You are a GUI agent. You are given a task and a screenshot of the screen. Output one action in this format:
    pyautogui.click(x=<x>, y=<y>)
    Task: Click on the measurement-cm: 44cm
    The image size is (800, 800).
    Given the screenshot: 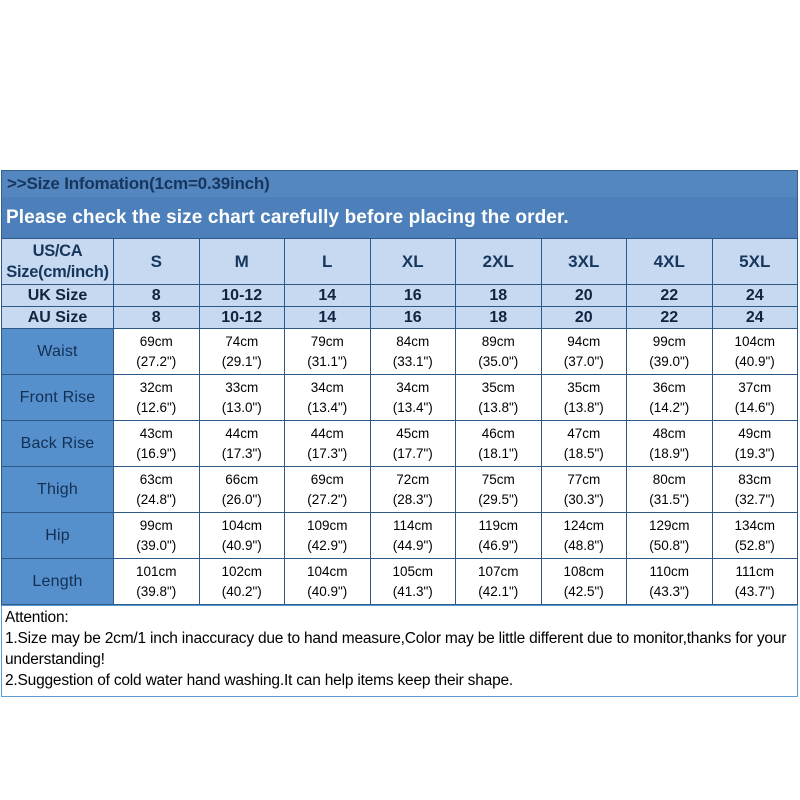 What is the action you would take?
    pyautogui.click(x=327, y=433)
    